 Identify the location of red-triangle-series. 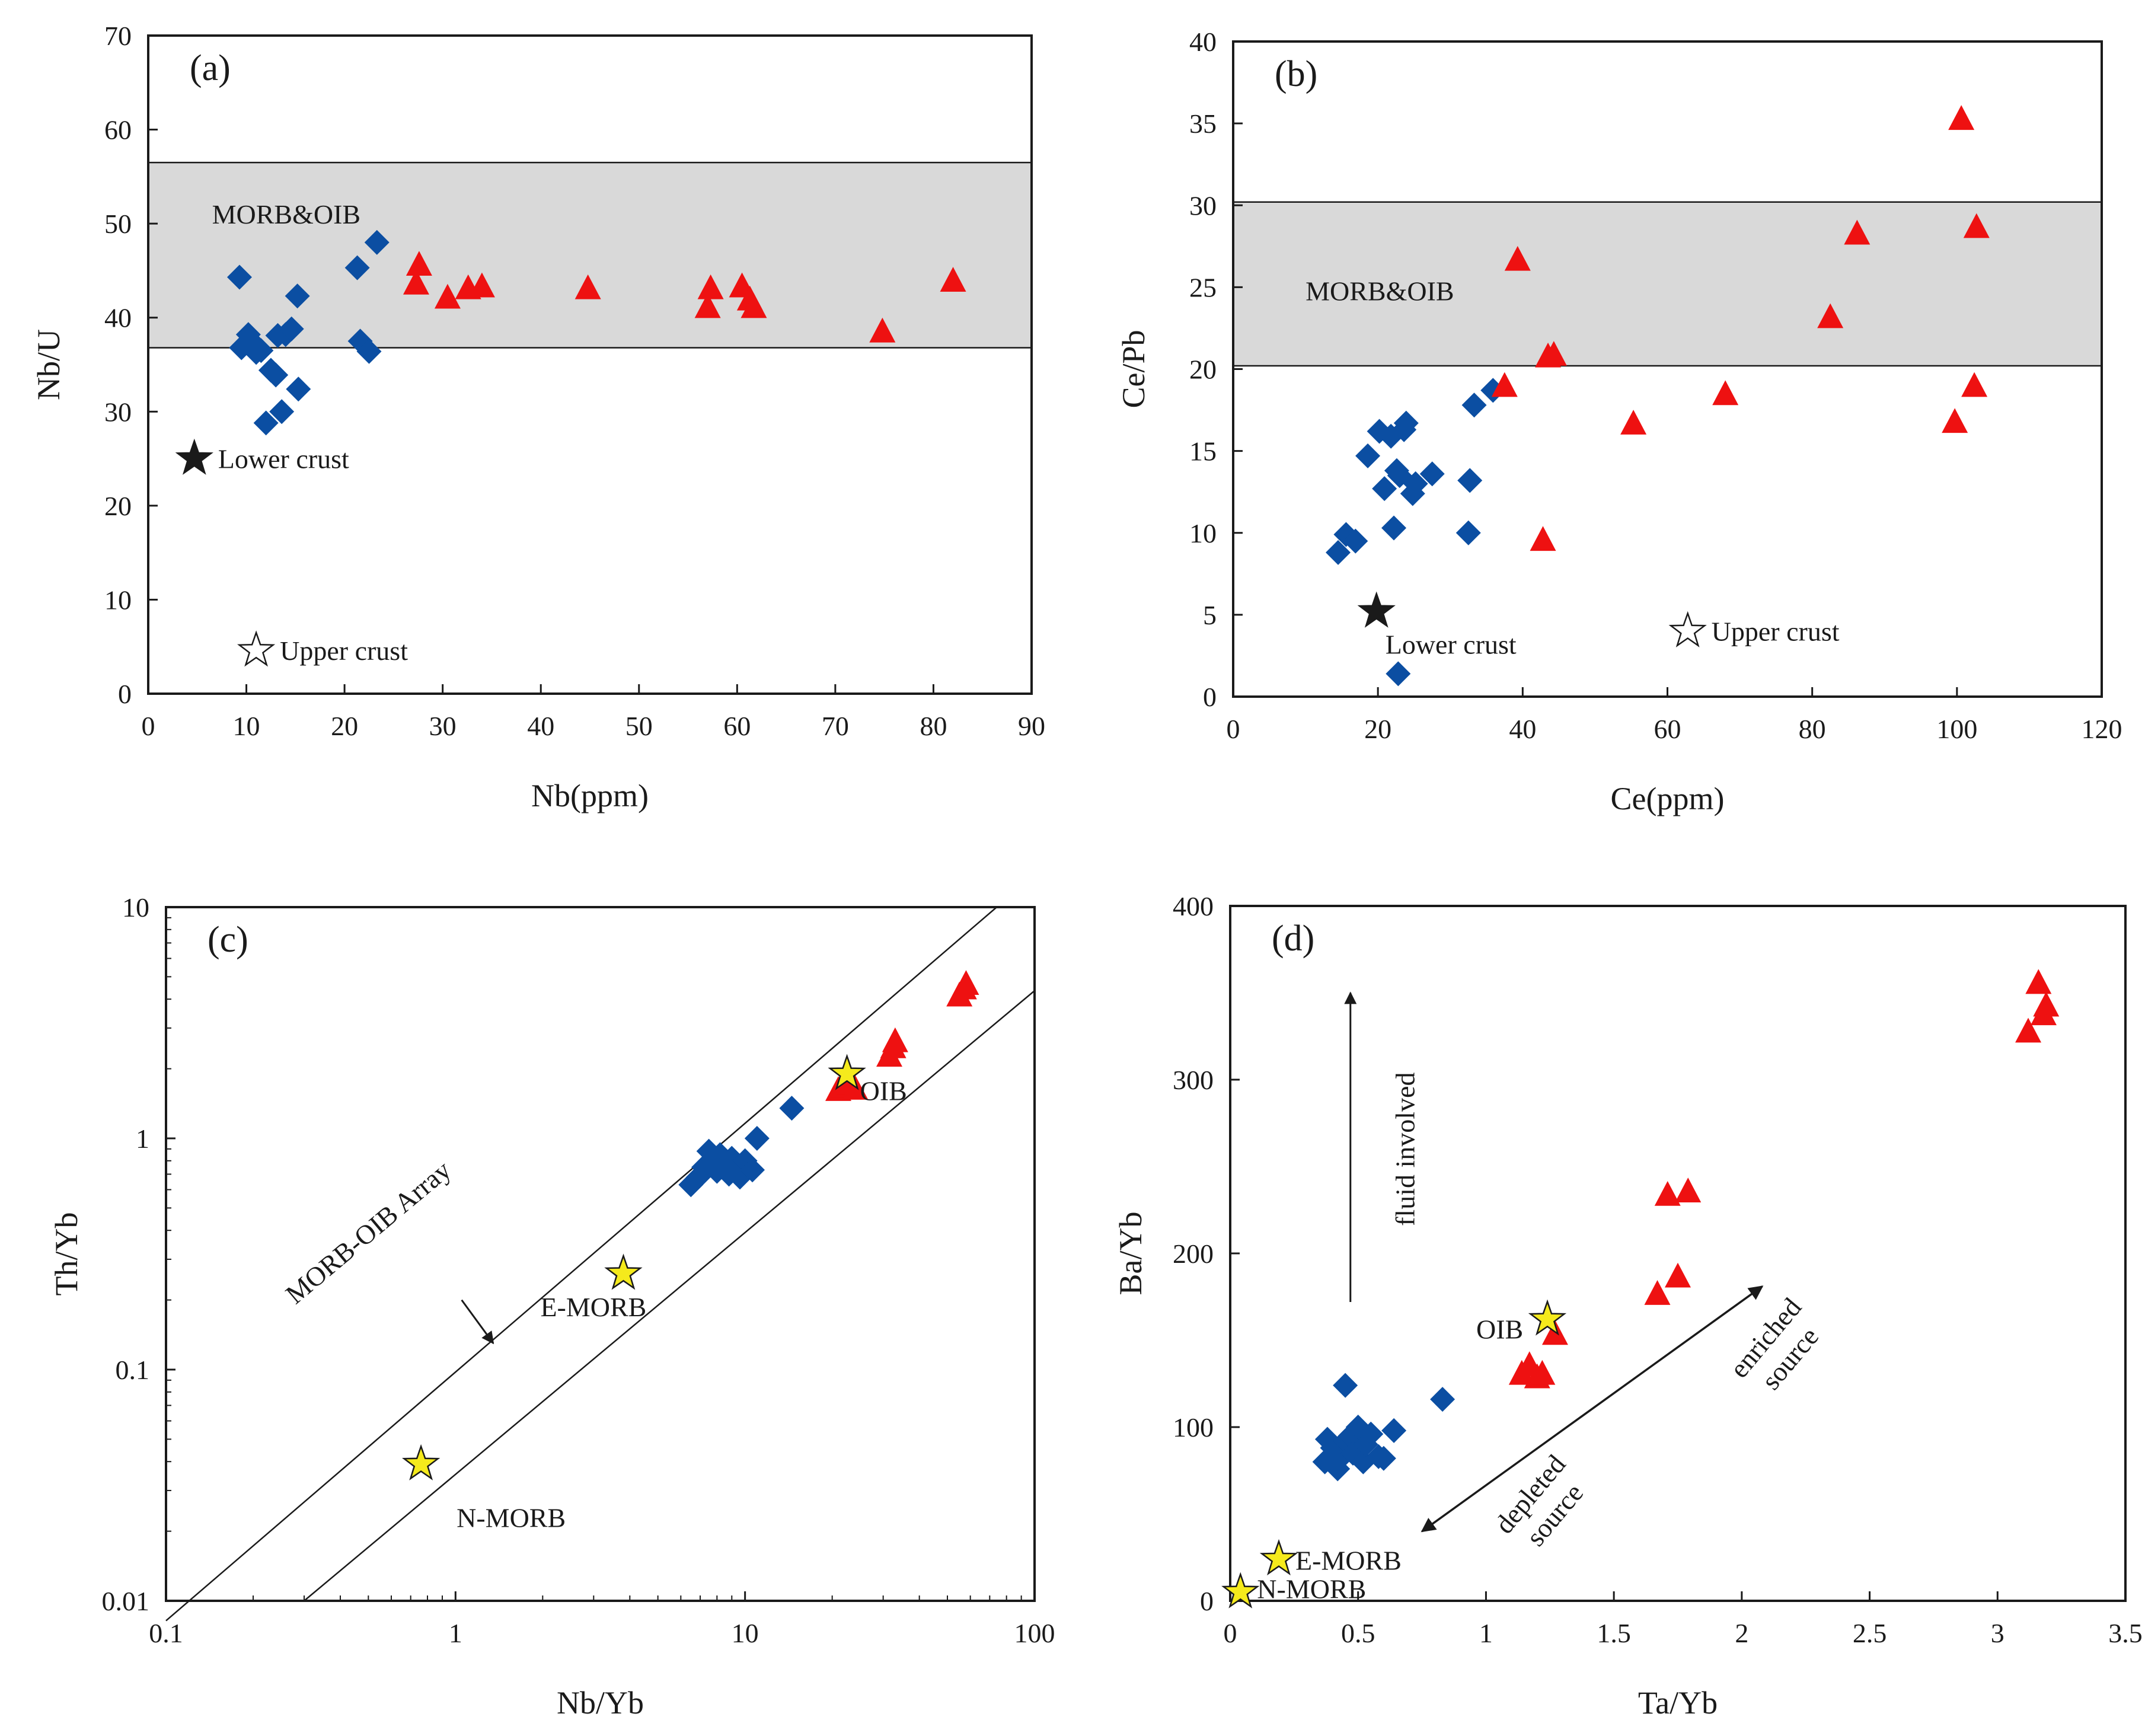
(1784, 1179).